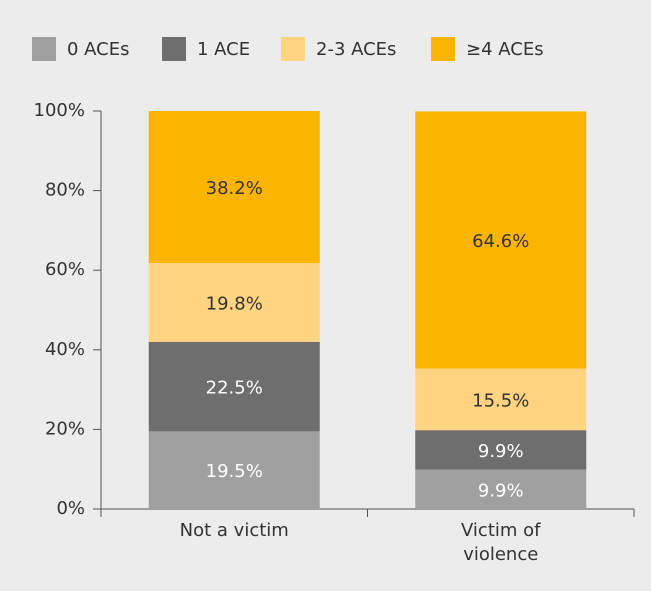 The height and width of the screenshot is (591, 651). I want to click on y-tick-label: 40%, so click(65, 349).